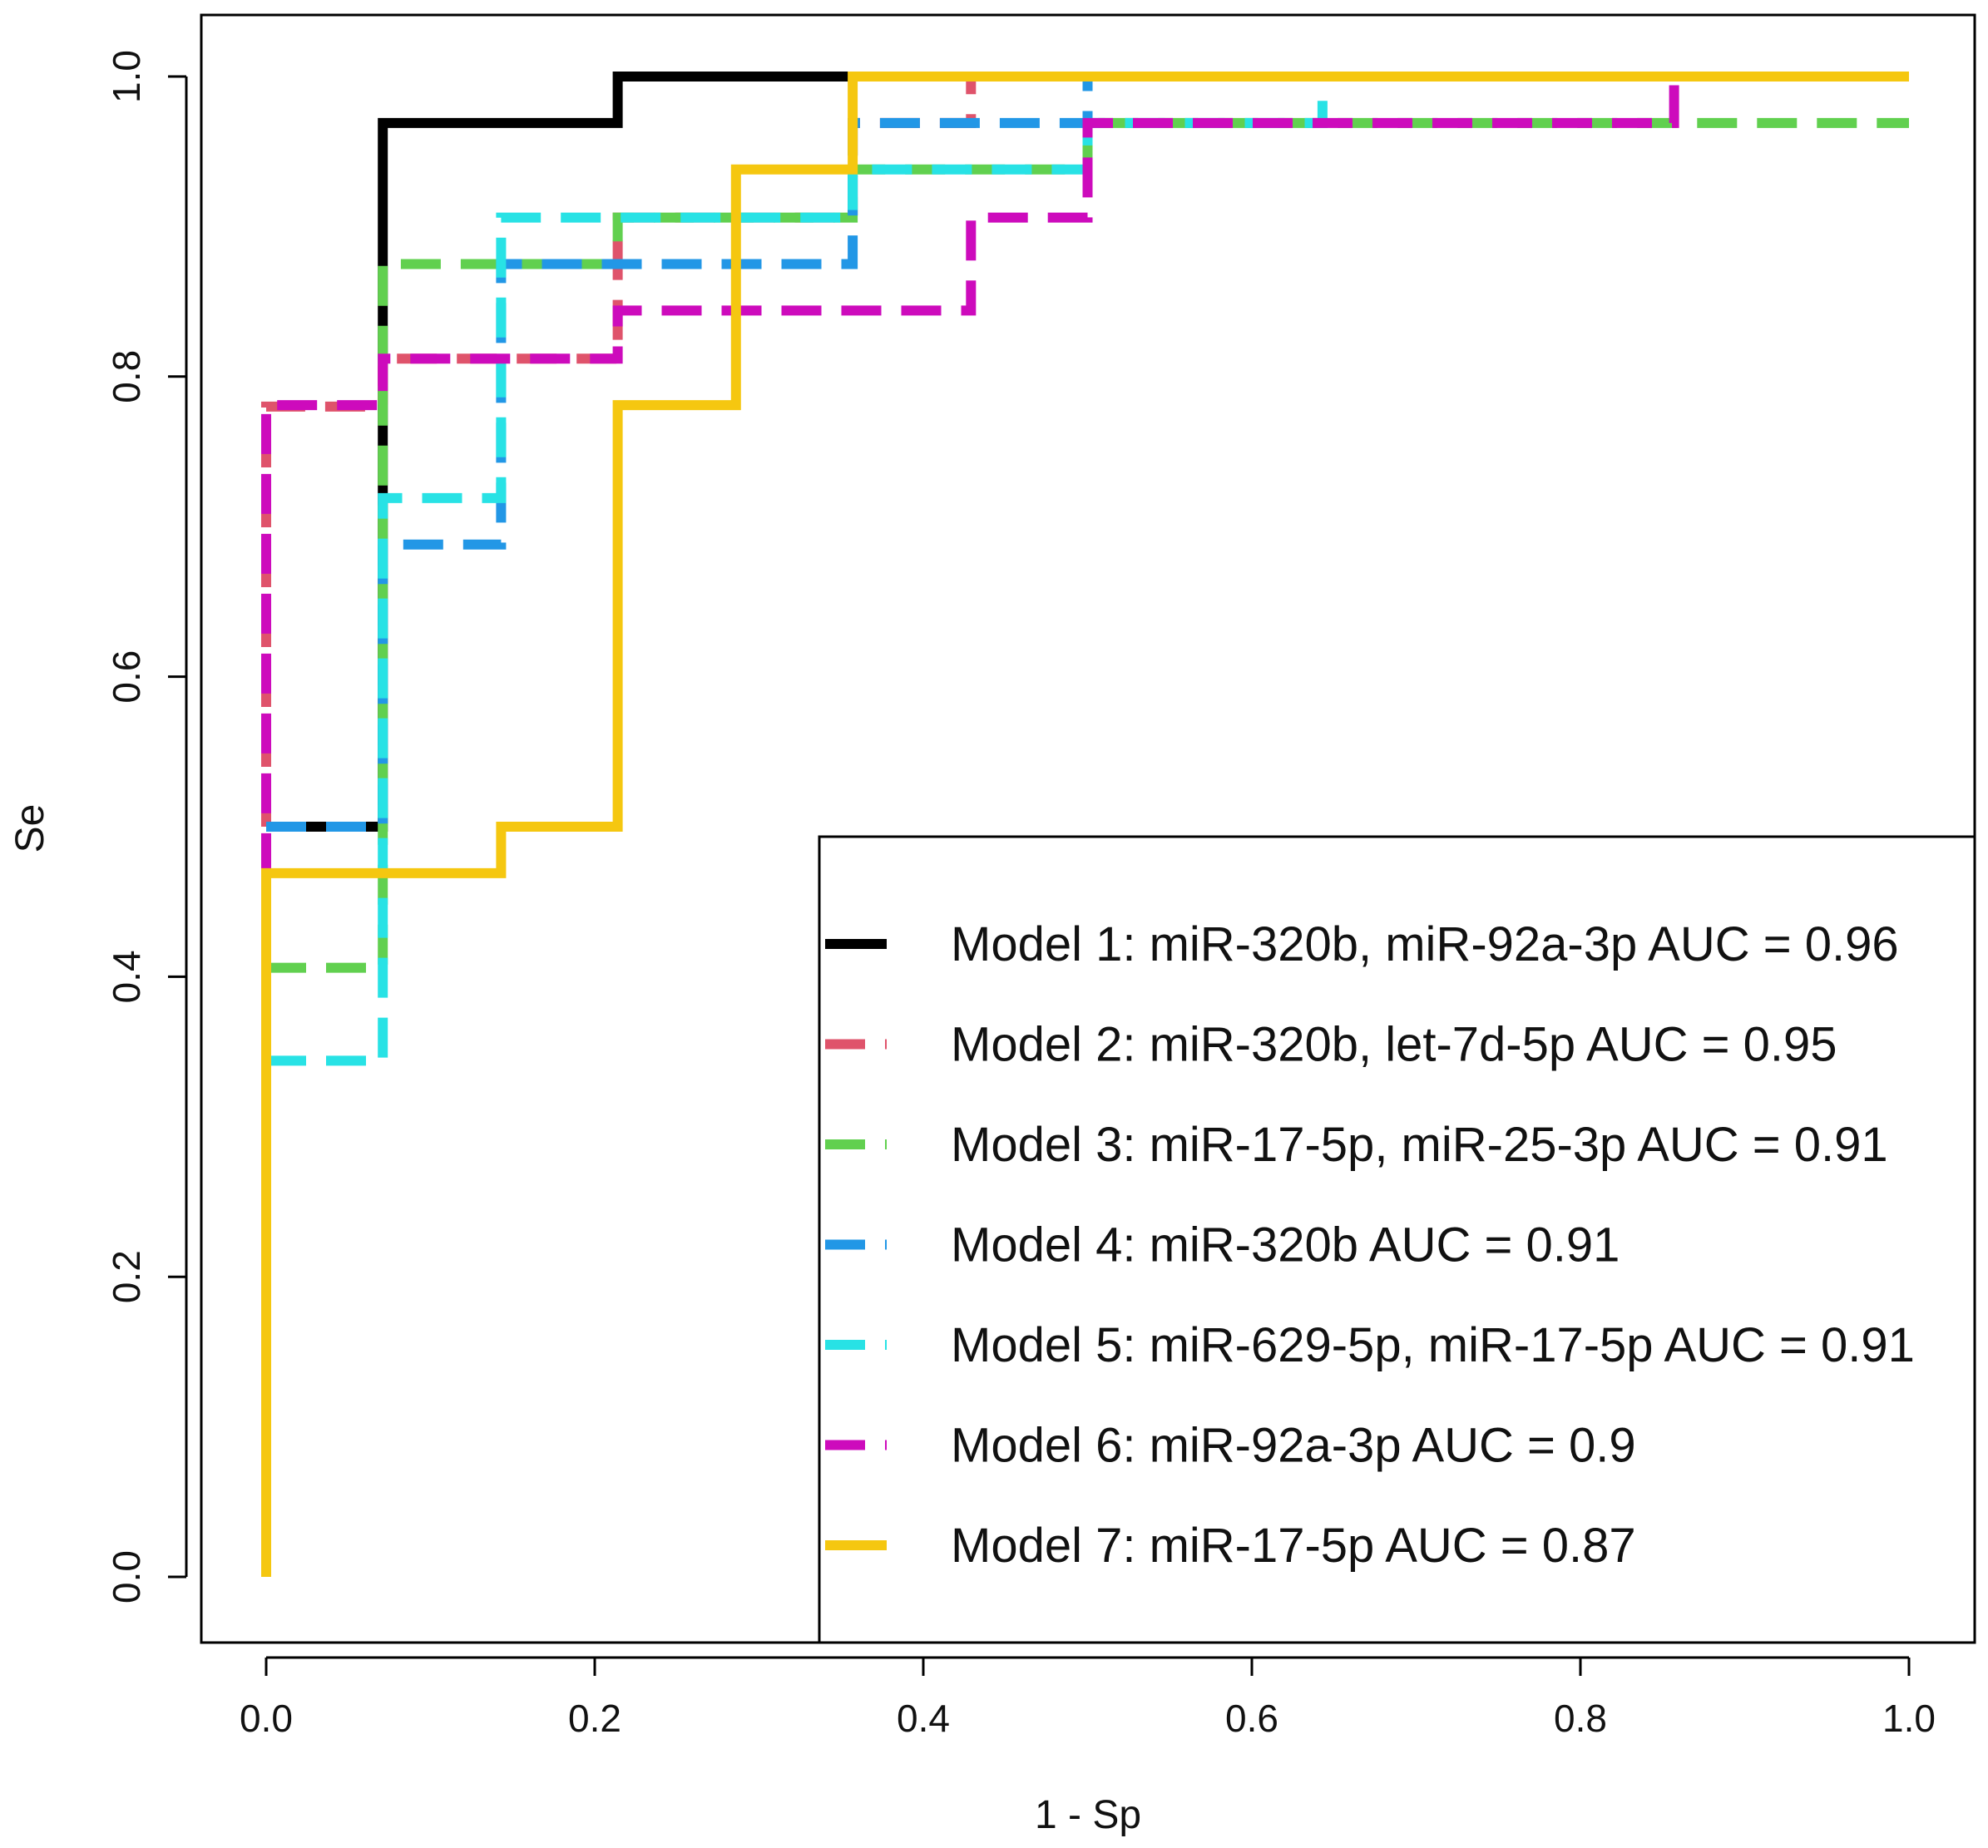 The height and width of the screenshot is (1848, 1988). Describe the element at coordinates (146, 826) in the screenshot. I see `y-axis: 0.0 0.2 0.4 0.6 0.8 1.0` at that location.